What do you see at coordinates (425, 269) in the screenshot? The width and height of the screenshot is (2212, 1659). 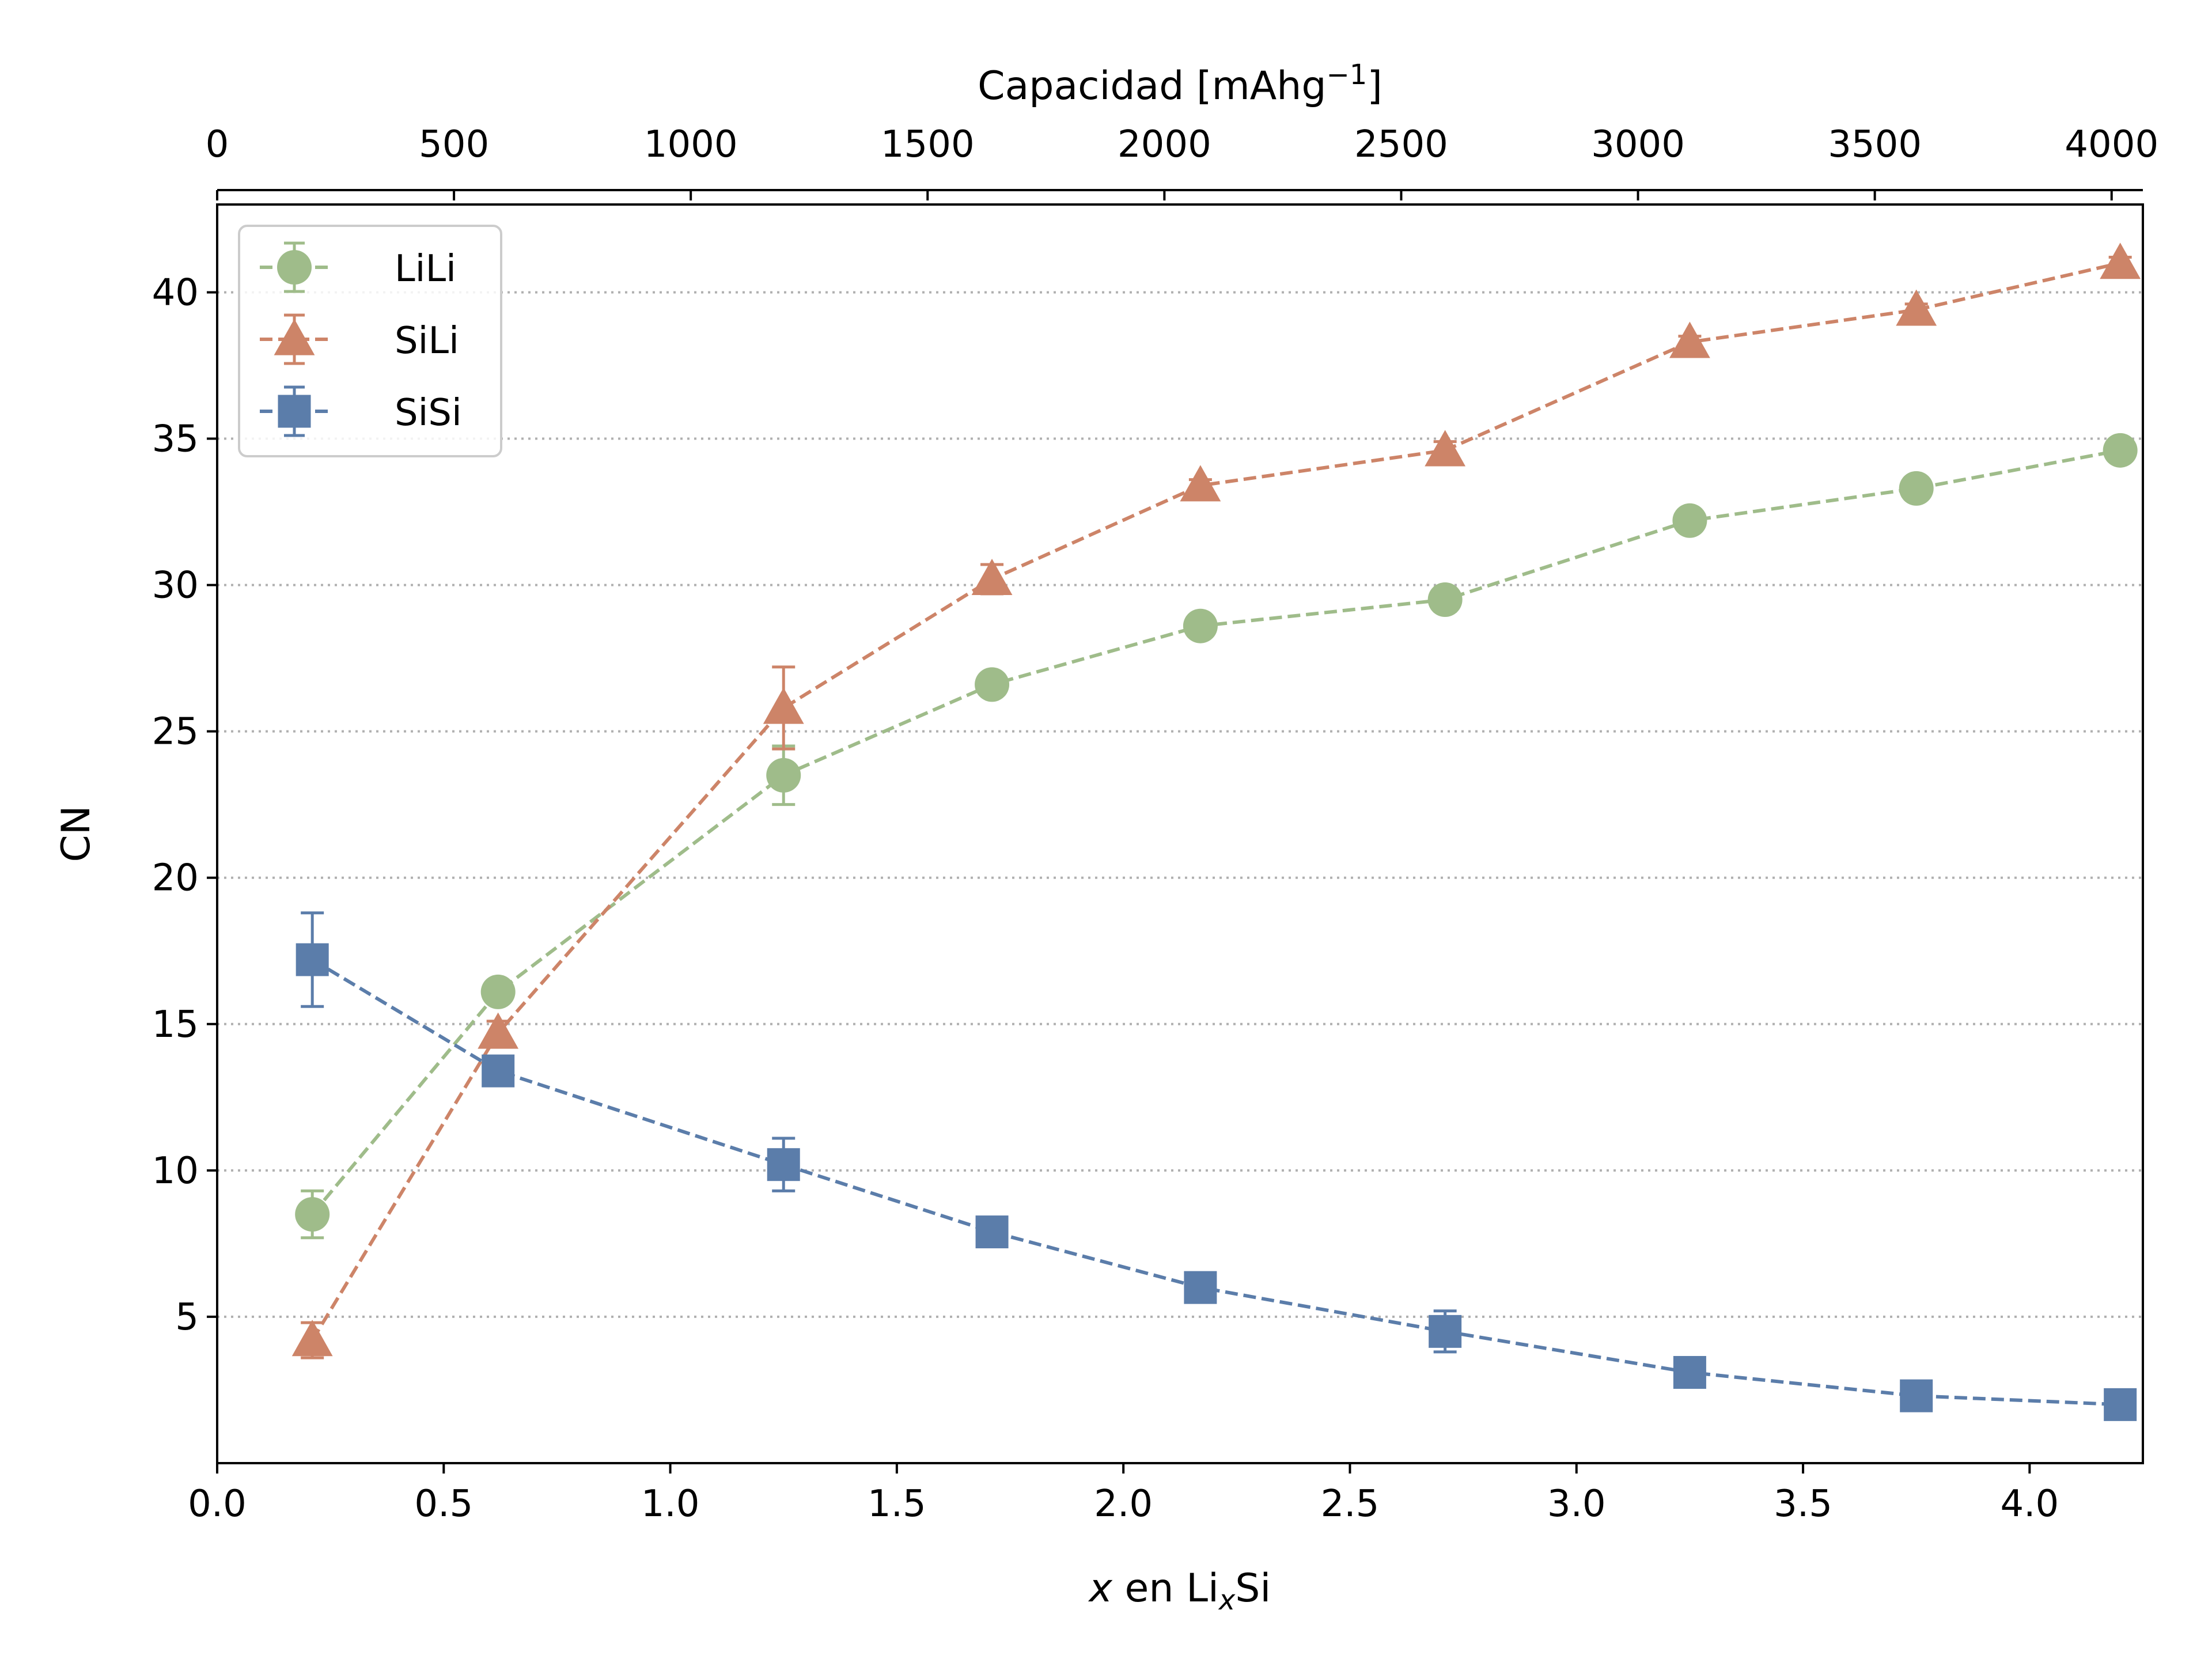 I see `legend-label: LiLi` at bounding box center [425, 269].